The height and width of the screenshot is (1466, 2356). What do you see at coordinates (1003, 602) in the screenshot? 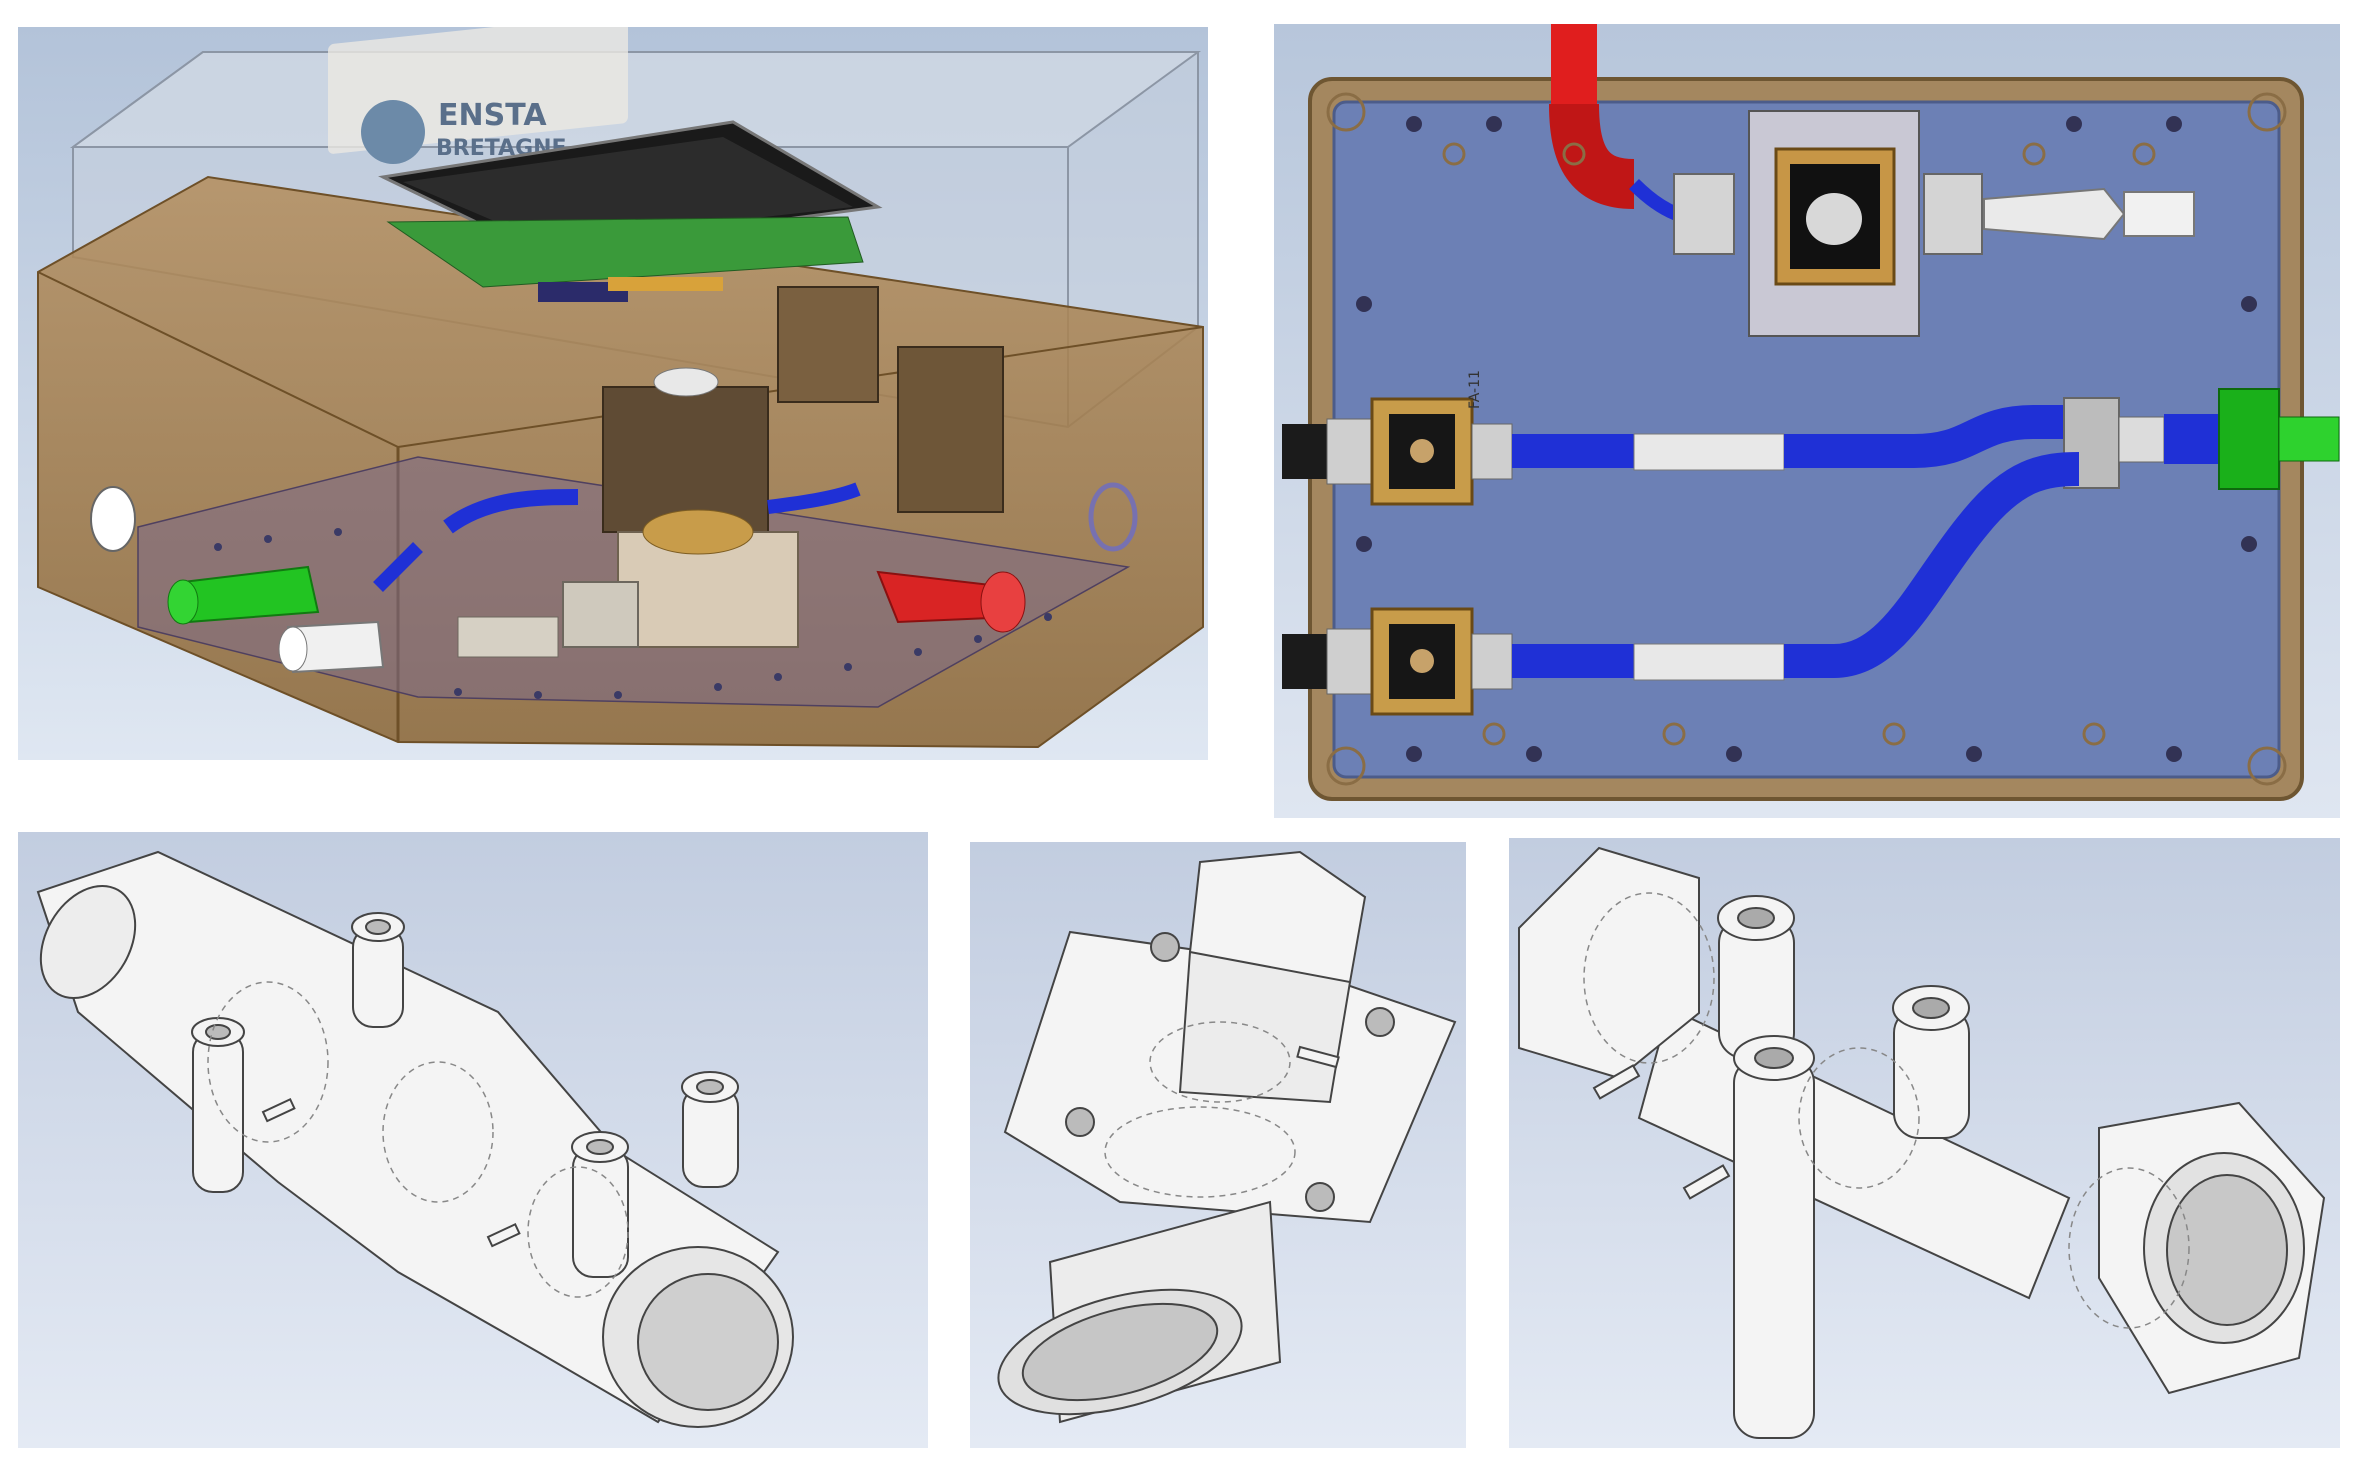
I see `red-outlet-end` at bounding box center [1003, 602].